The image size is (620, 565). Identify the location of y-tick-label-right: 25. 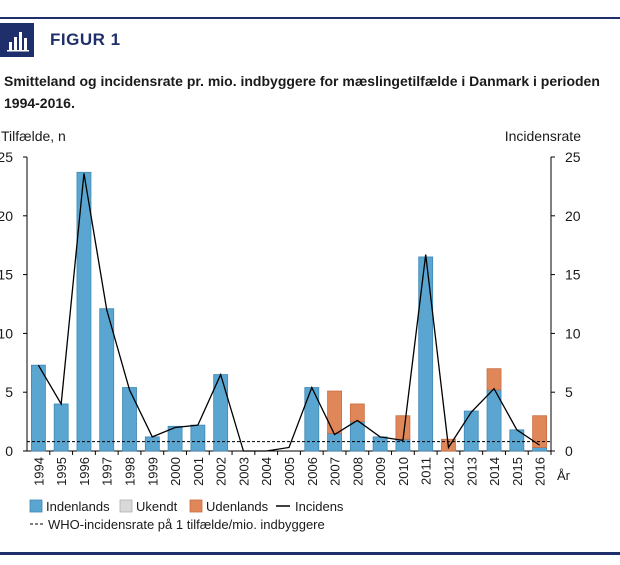
(573, 157).